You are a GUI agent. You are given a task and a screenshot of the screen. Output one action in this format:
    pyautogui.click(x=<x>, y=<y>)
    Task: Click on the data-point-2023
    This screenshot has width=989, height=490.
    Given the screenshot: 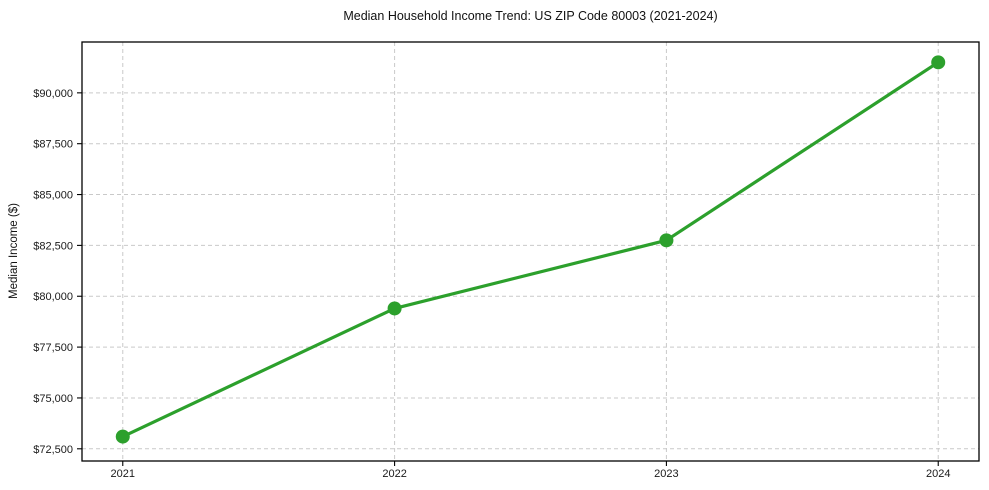 What is the action you would take?
    pyautogui.click(x=666, y=240)
    